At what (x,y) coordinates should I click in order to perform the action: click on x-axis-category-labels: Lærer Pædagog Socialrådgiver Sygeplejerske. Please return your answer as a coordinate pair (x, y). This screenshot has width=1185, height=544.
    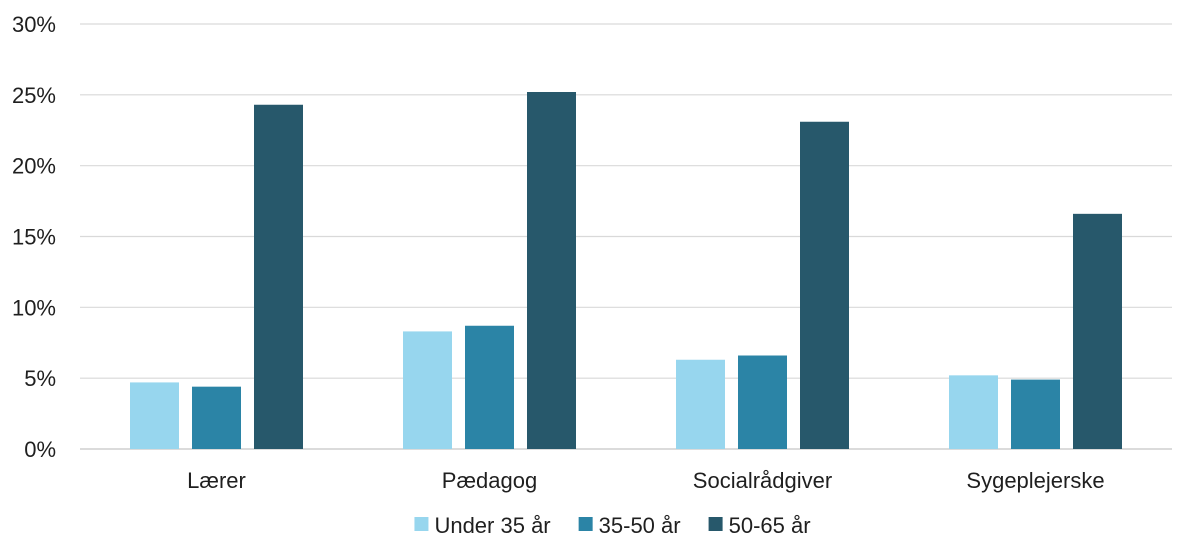
    Looking at the image, I should click on (645, 480).